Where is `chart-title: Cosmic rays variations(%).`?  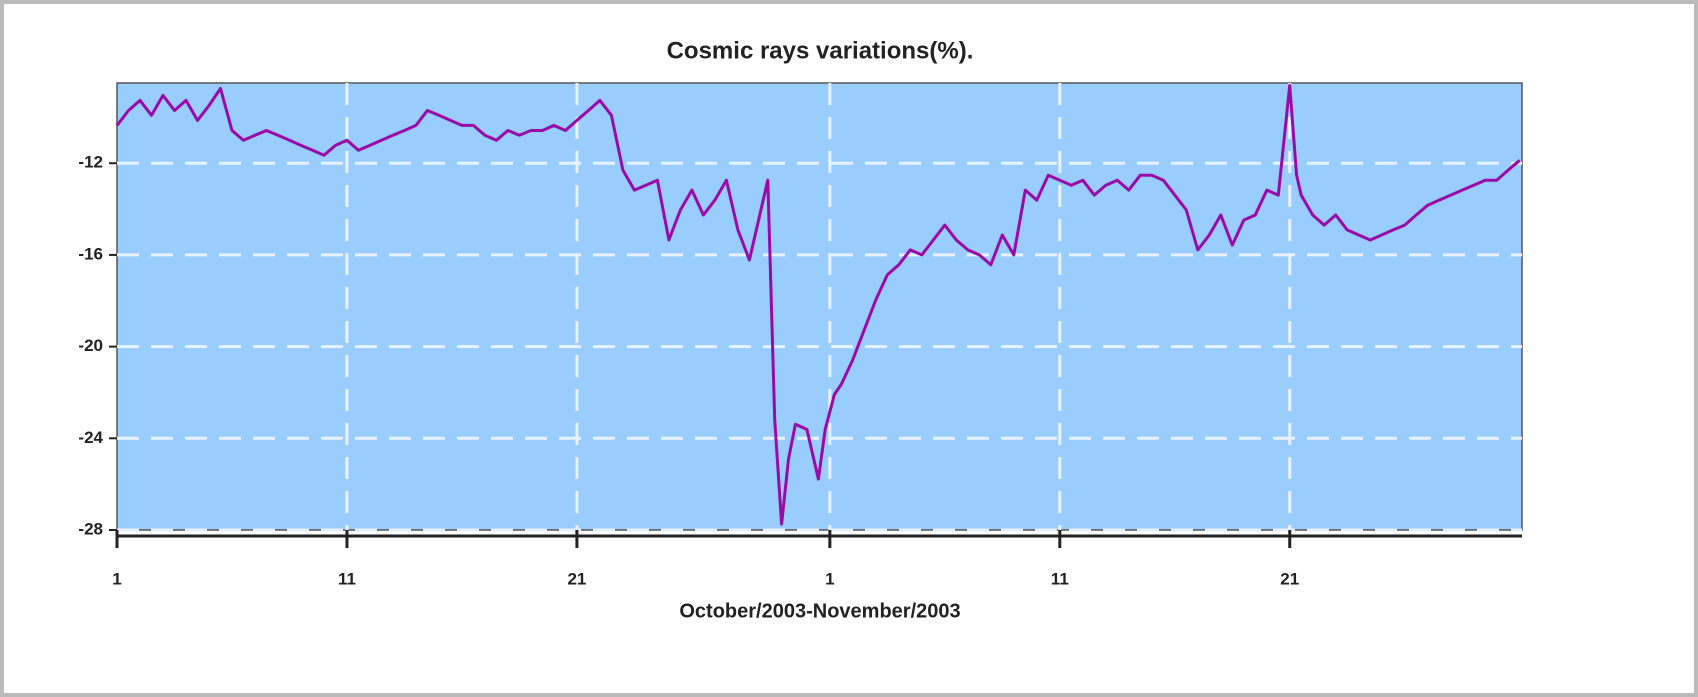
chart-title: Cosmic rays variations(%). is located at coordinates (820, 50).